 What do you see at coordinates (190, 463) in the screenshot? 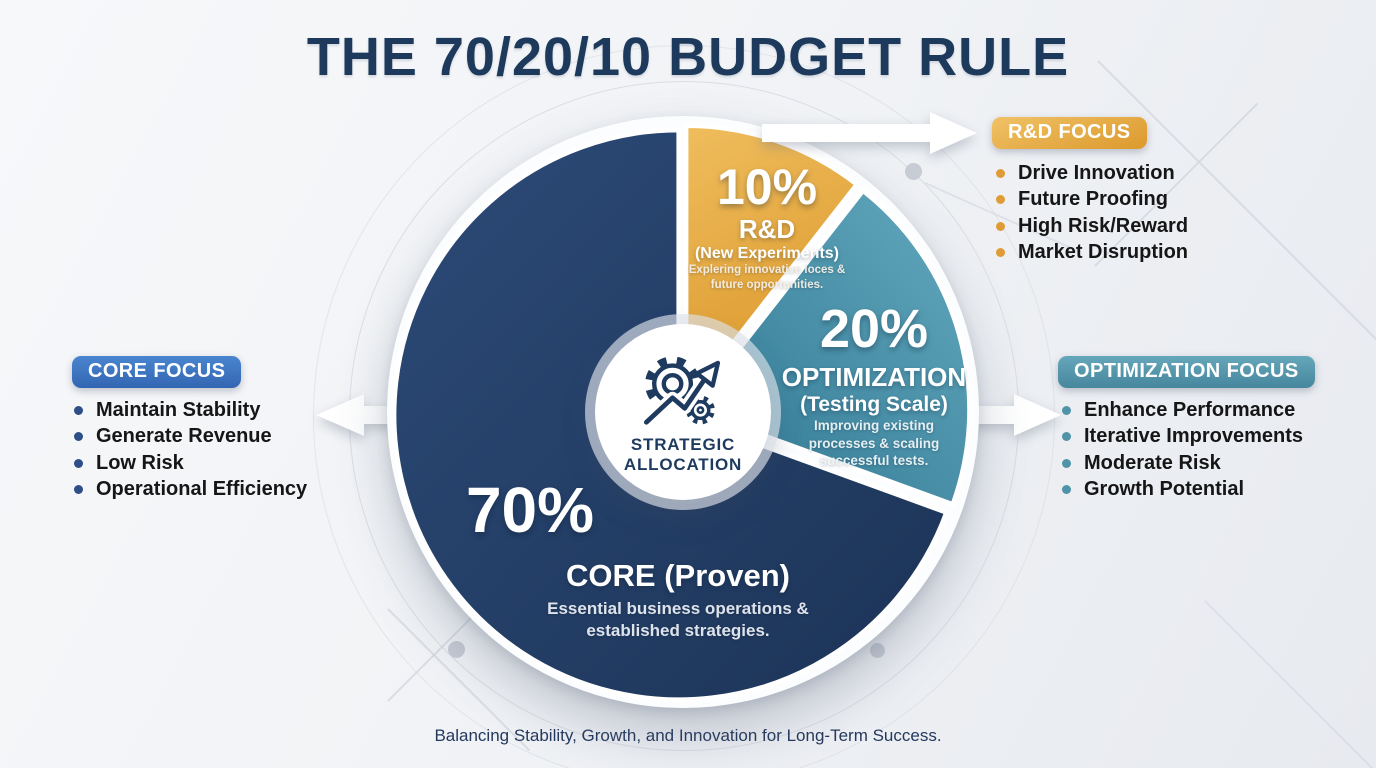
I see `list-item: Low Risk` at bounding box center [190, 463].